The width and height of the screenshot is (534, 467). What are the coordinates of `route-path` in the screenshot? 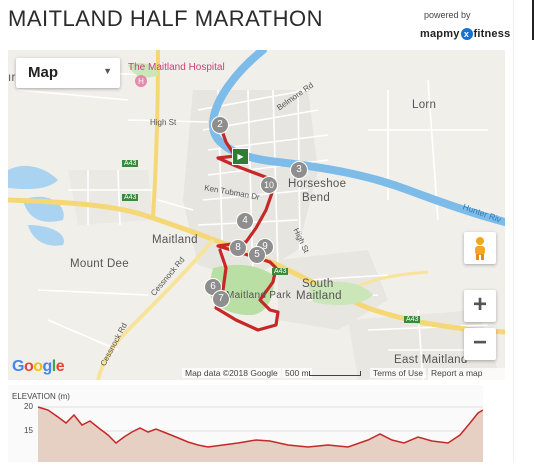 It's located at (247, 227).